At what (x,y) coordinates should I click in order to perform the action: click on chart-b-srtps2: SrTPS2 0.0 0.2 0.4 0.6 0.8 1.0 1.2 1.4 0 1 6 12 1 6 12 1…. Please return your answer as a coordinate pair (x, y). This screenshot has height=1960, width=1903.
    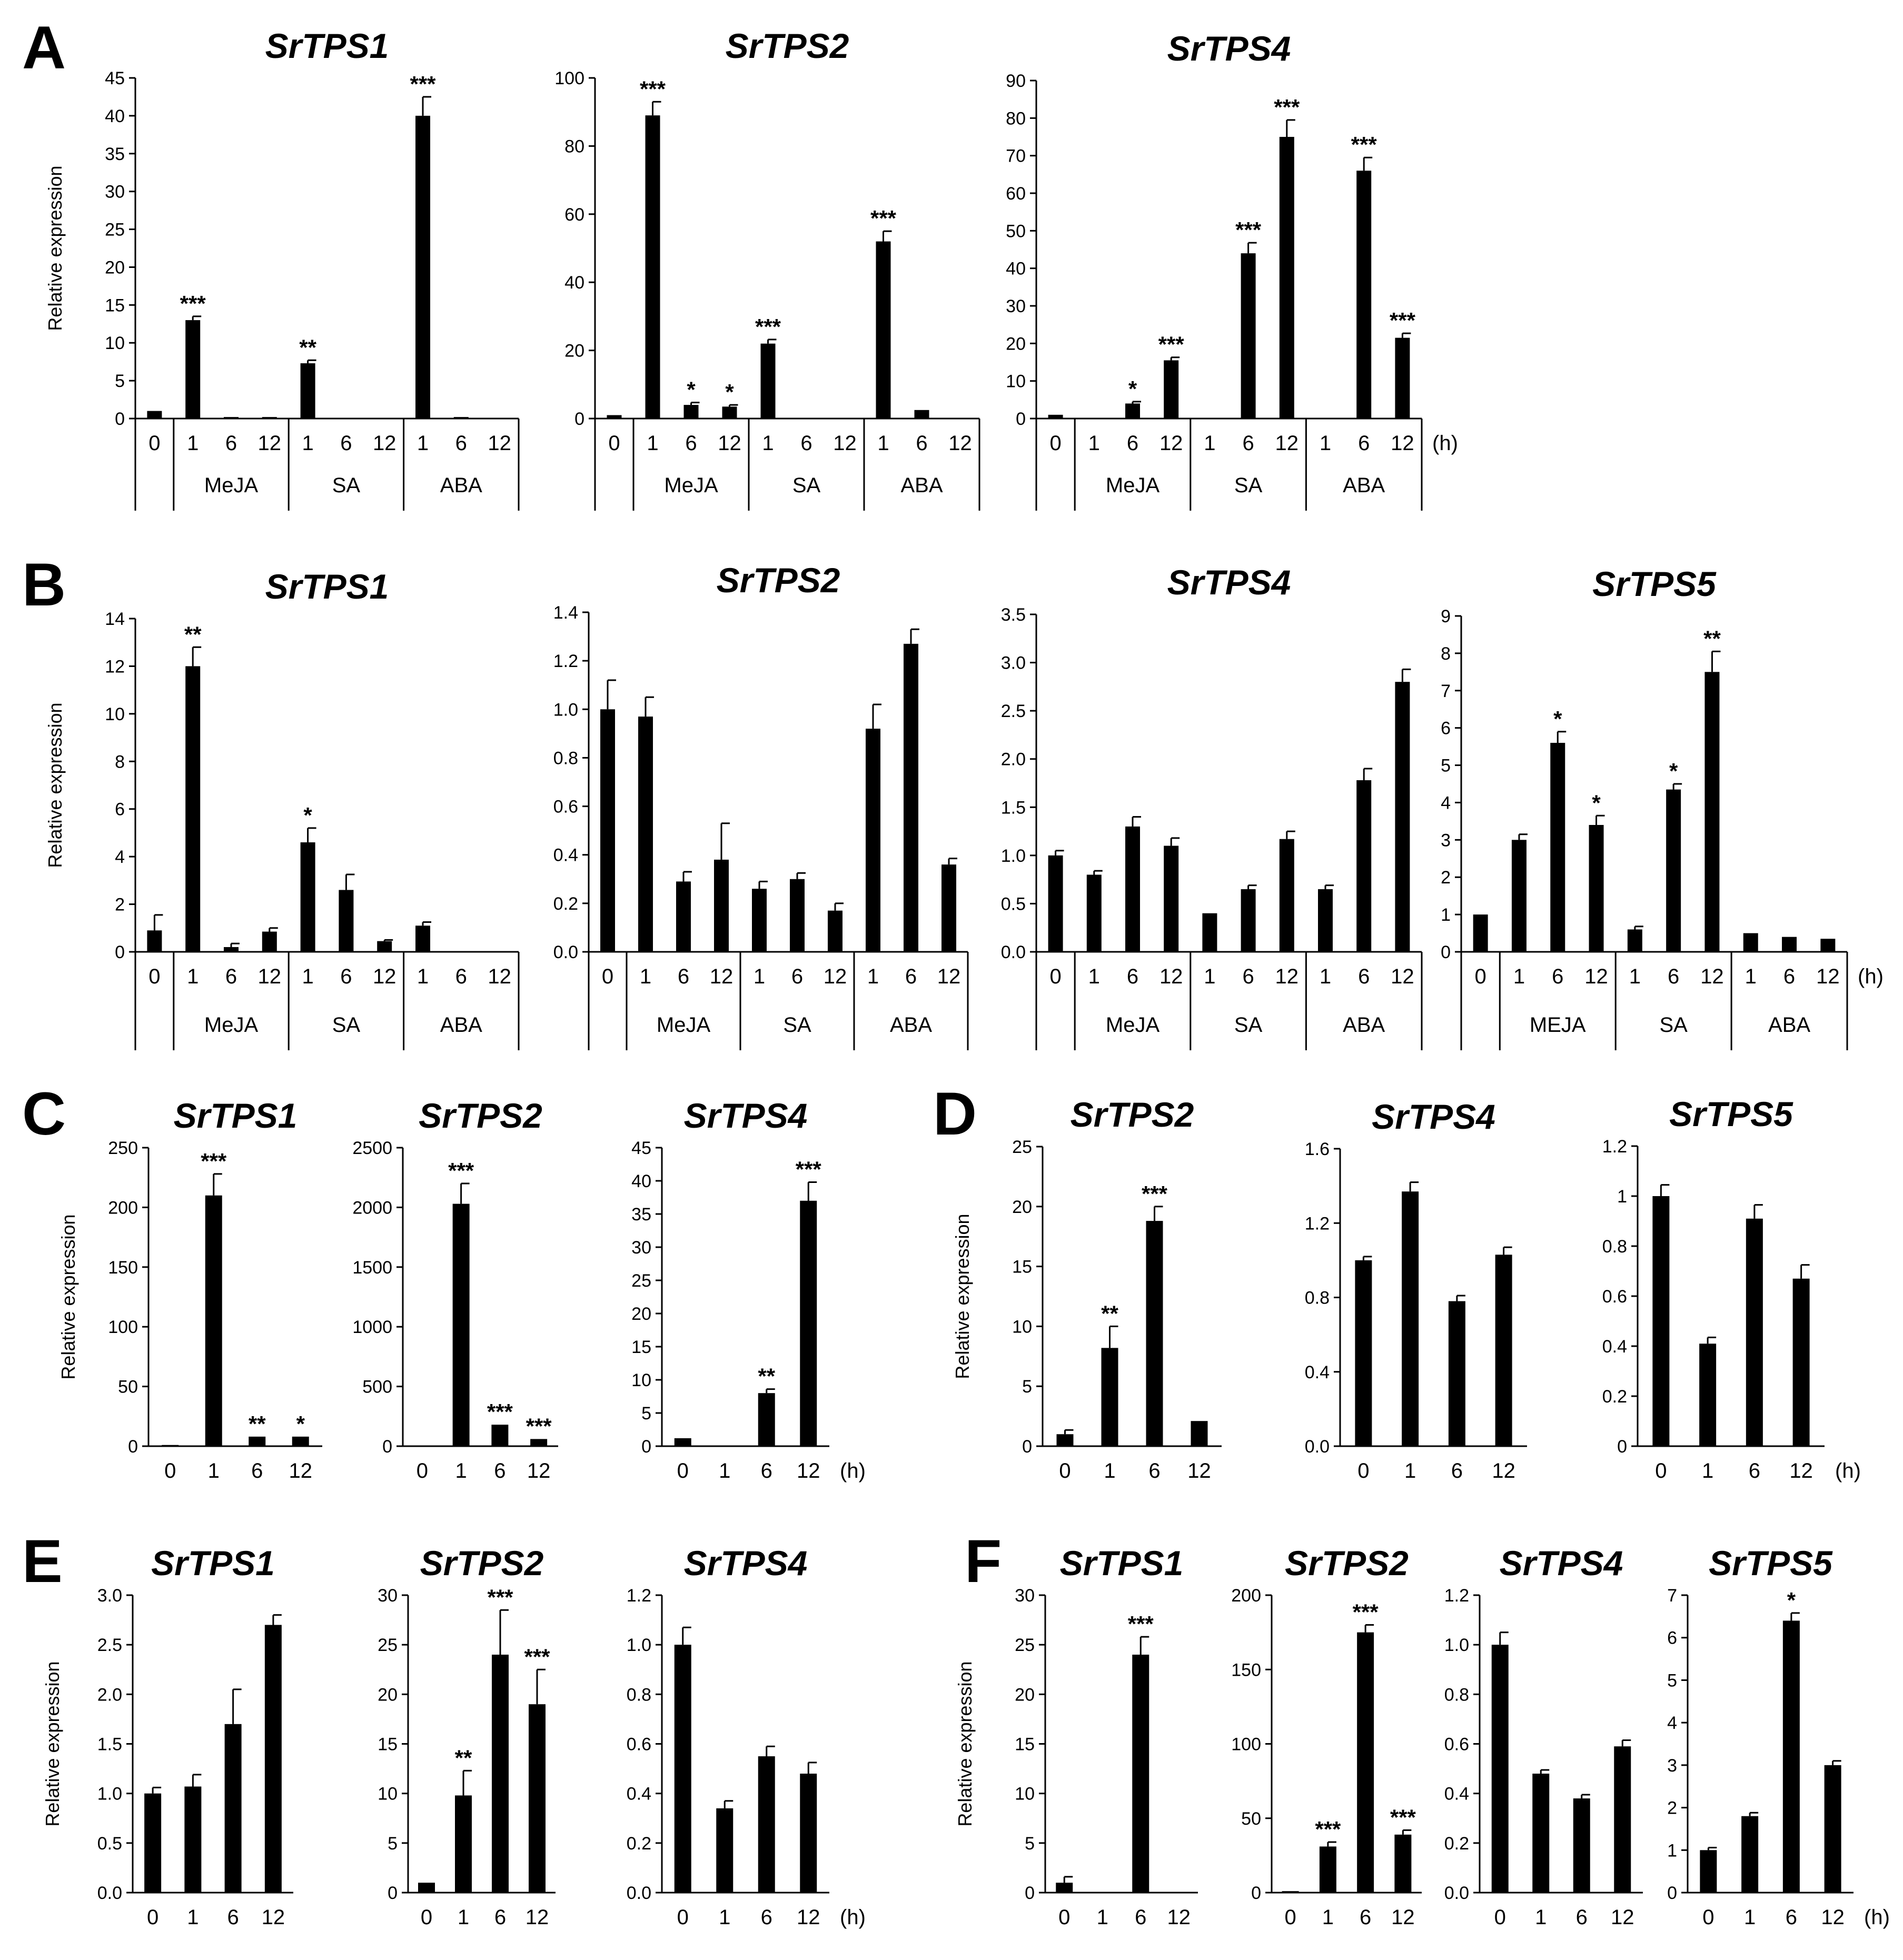
    Looking at the image, I should click on (761, 805).